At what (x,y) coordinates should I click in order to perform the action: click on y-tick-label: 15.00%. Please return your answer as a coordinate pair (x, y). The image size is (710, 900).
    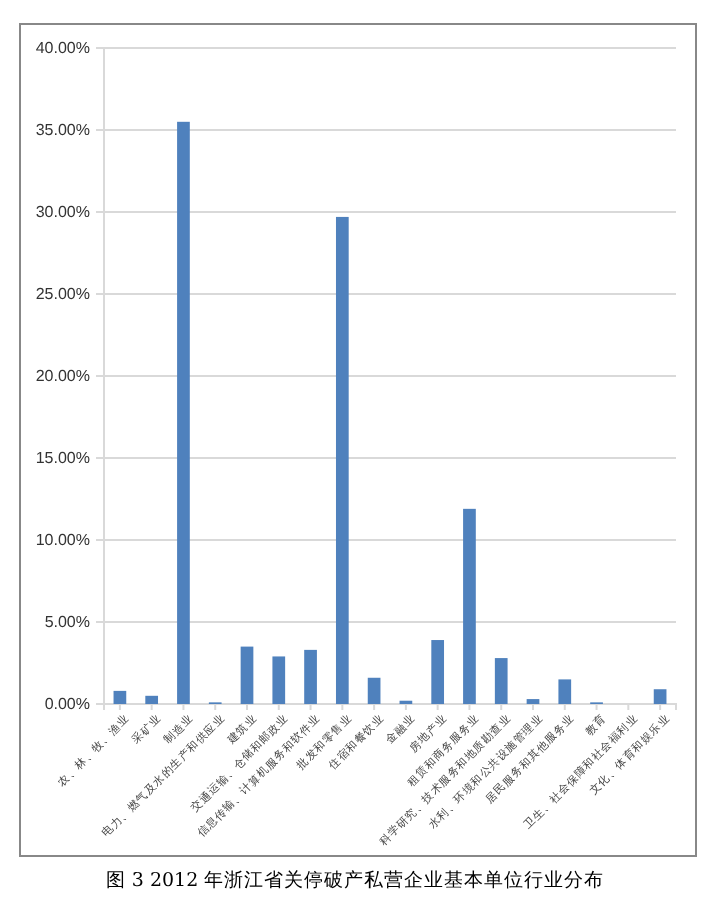
    Looking at the image, I should click on (62, 458).